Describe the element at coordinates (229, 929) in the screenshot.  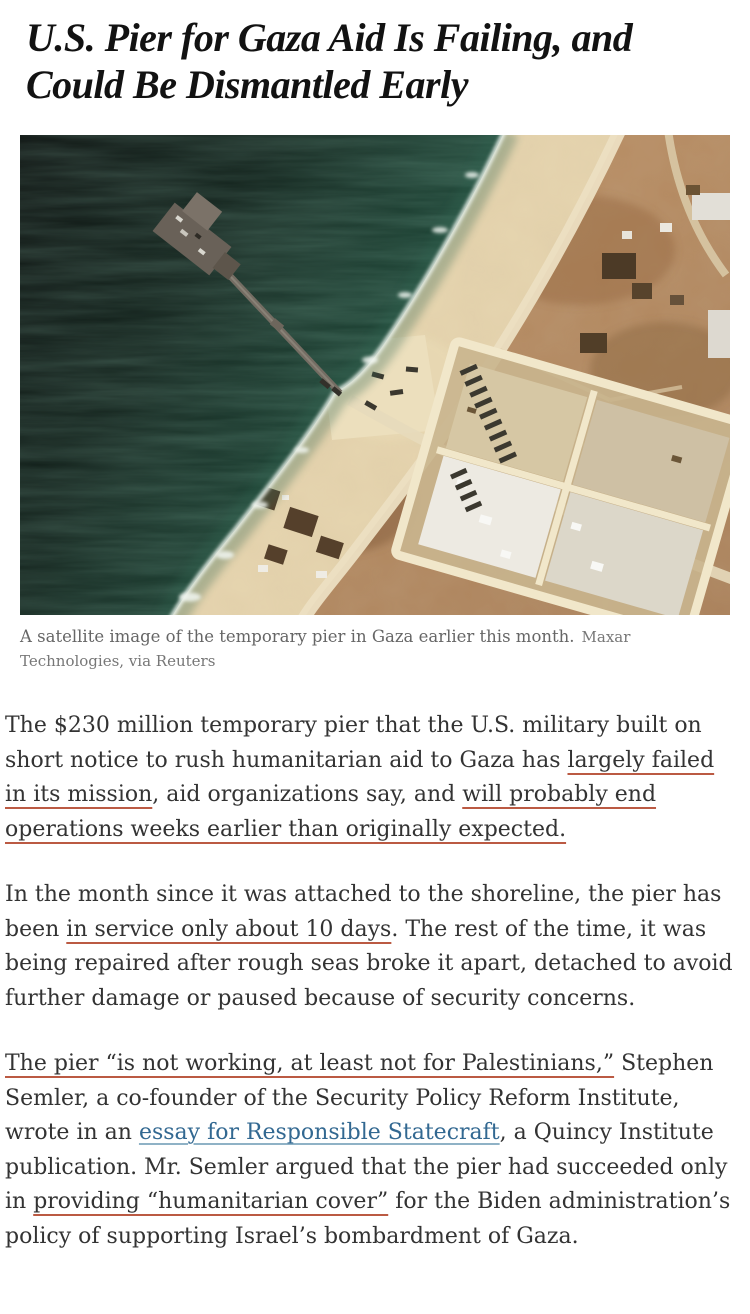
I see `article-link: in service only about 10 days` at that location.